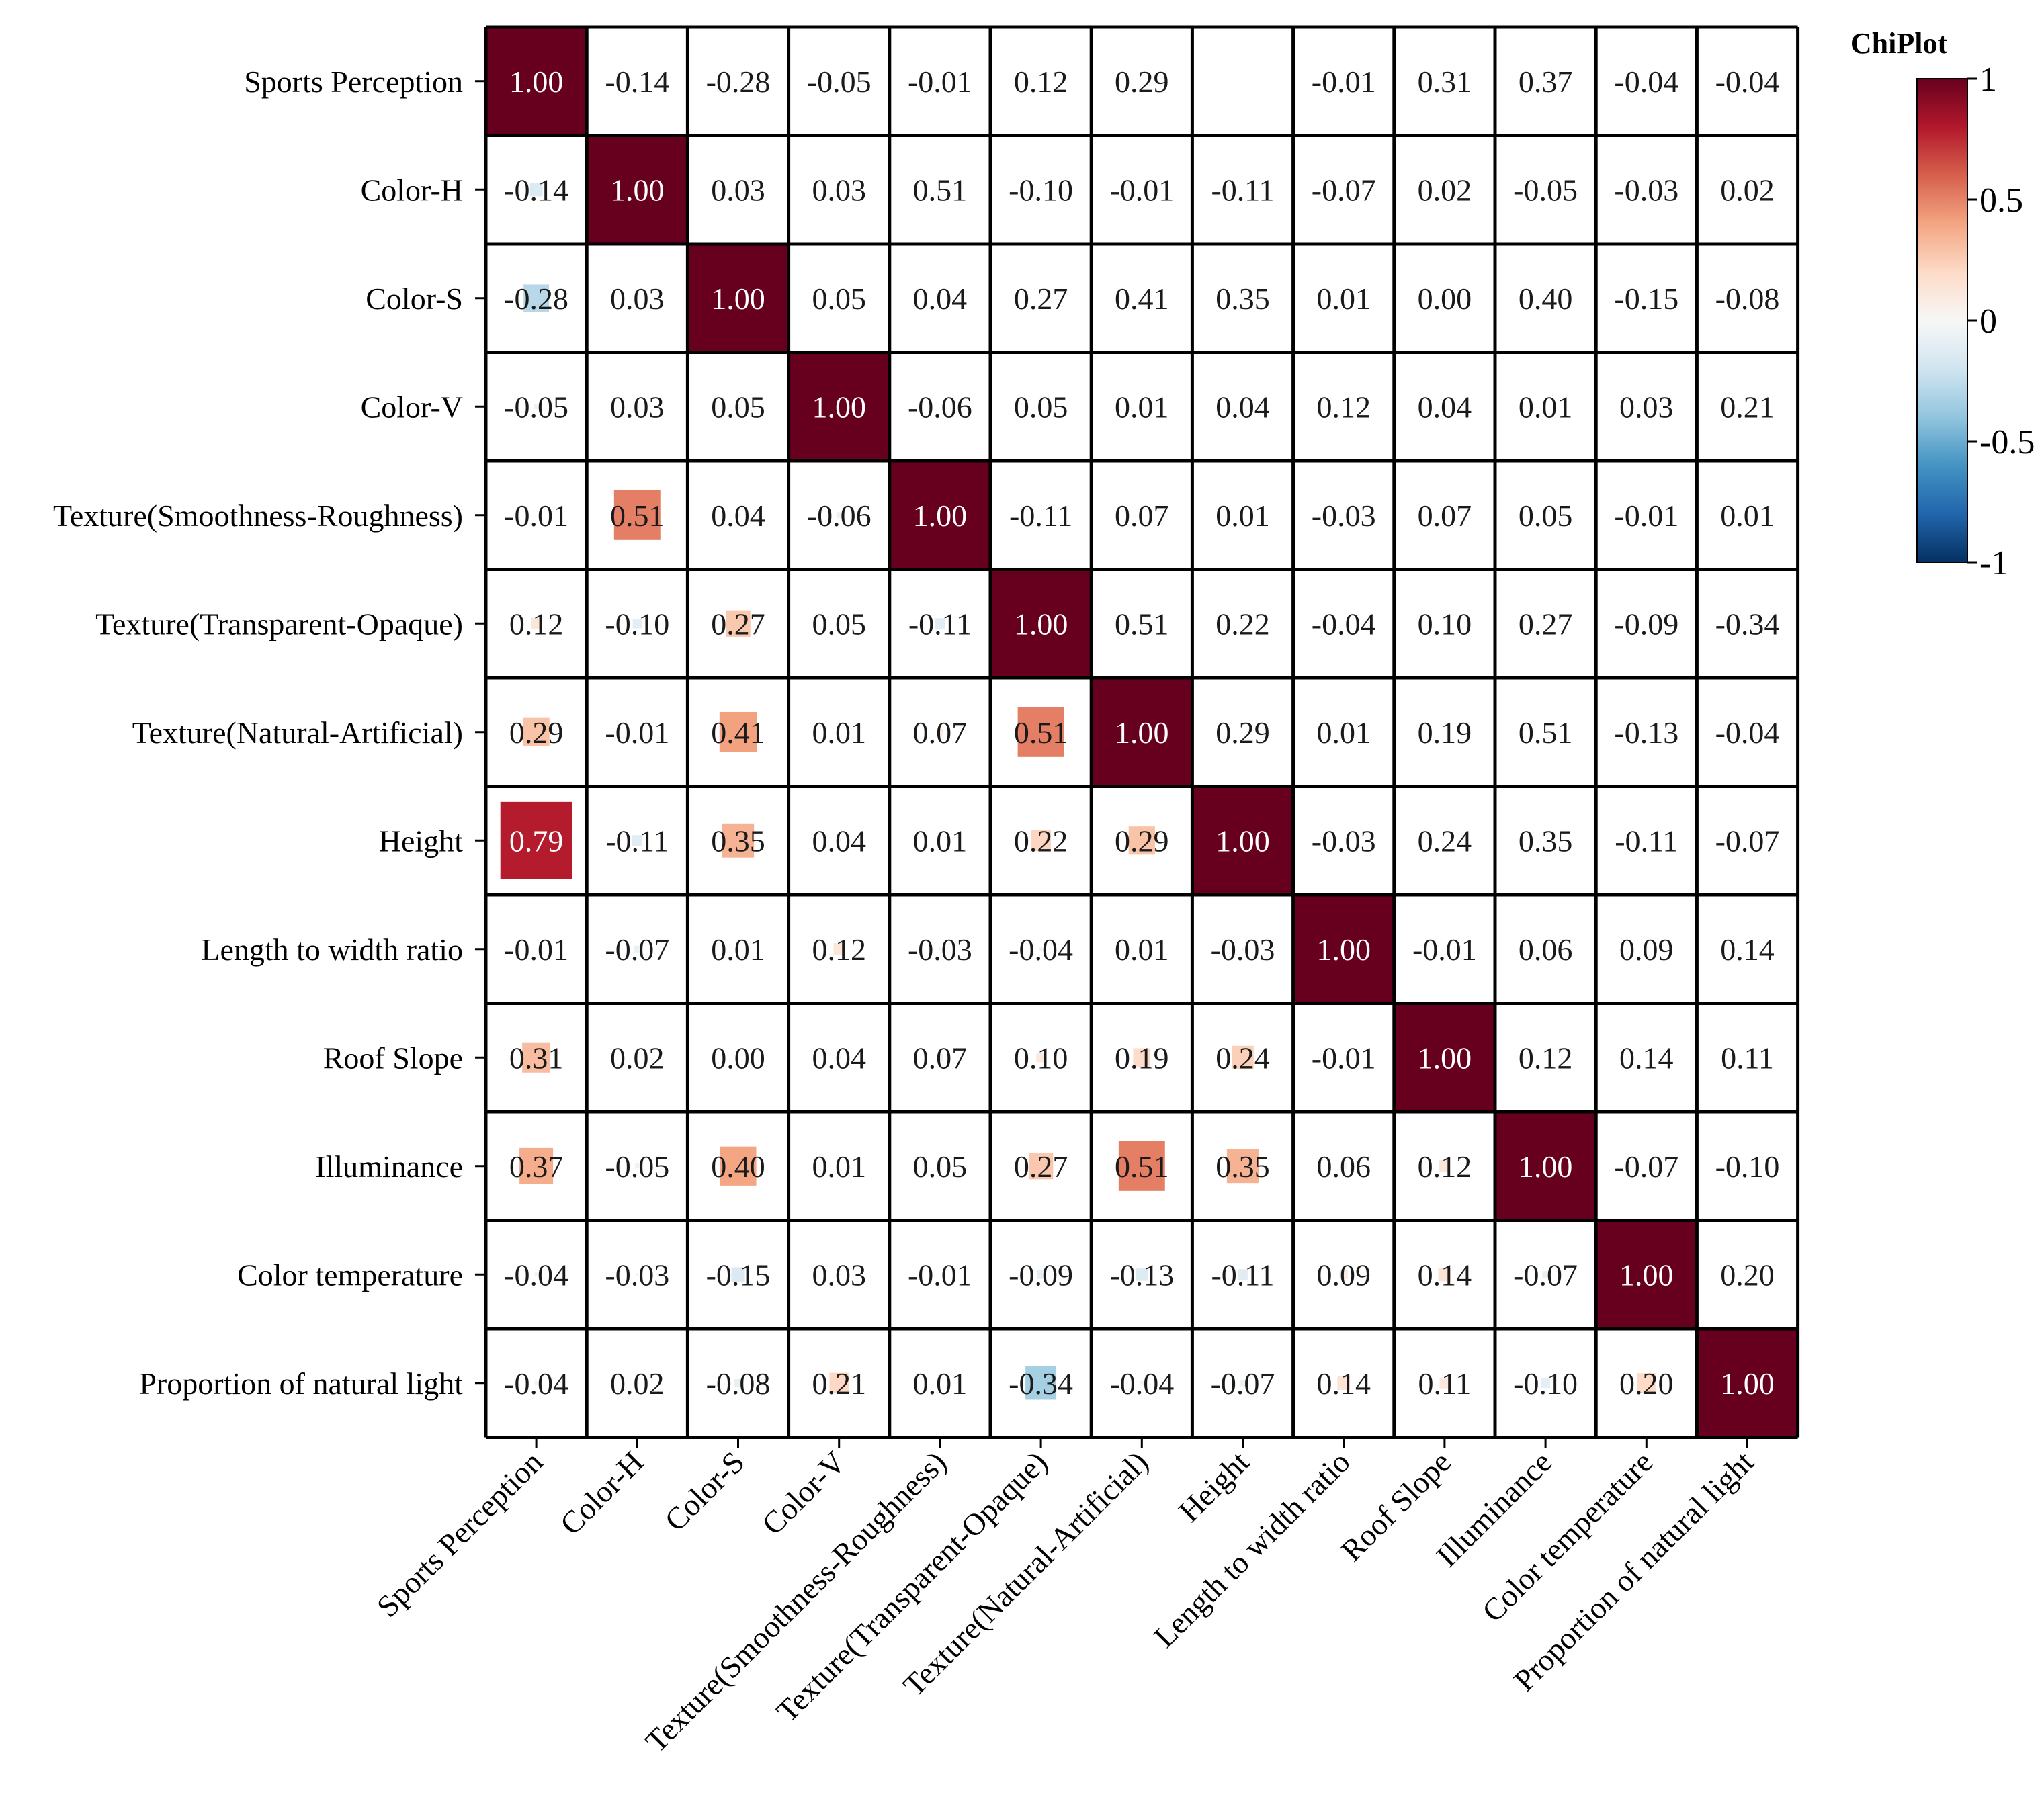 The image size is (2044, 1801). What do you see at coordinates (1568, 1537) in the screenshot?
I see `column-label: Color temperature` at bounding box center [1568, 1537].